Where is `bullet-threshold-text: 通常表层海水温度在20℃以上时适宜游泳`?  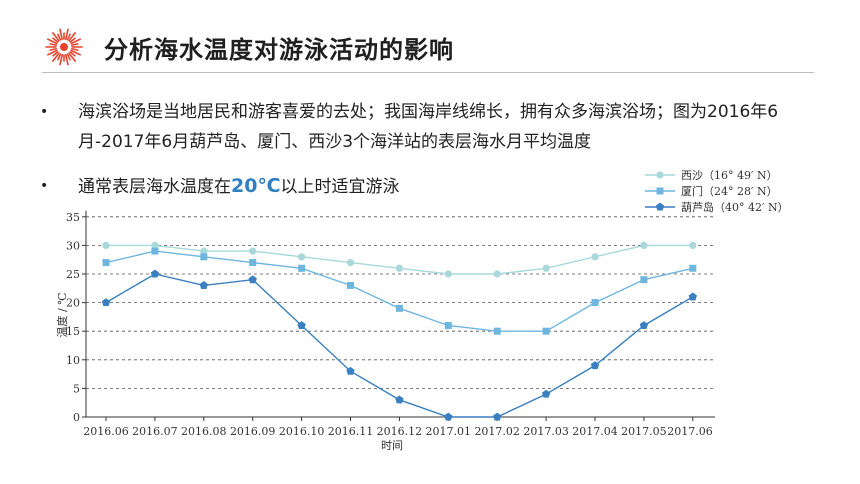 bullet-threshold-text: 通常表层海水温度在20℃以上时适宜游泳 is located at coordinates (448, 186).